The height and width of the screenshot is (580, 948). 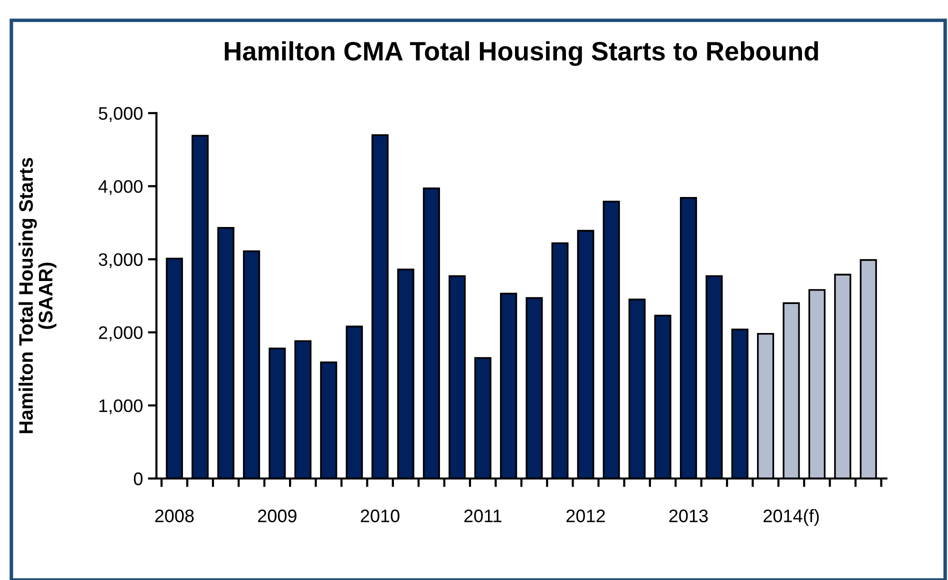 What do you see at coordinates (37, 296) in the screenshot?
I see `y-axis-title: Hamilton Total Housing Starts (SAAR)` at bounding box center [37, 296].